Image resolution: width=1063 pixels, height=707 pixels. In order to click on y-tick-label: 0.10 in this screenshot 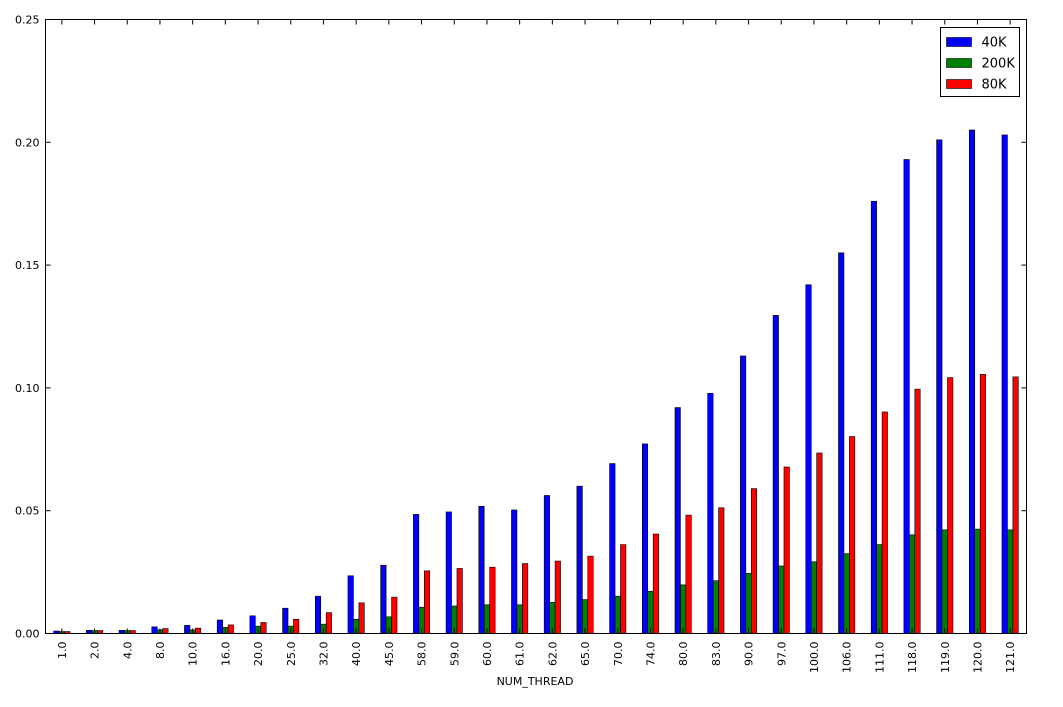, I will do `click(27, 388)`.